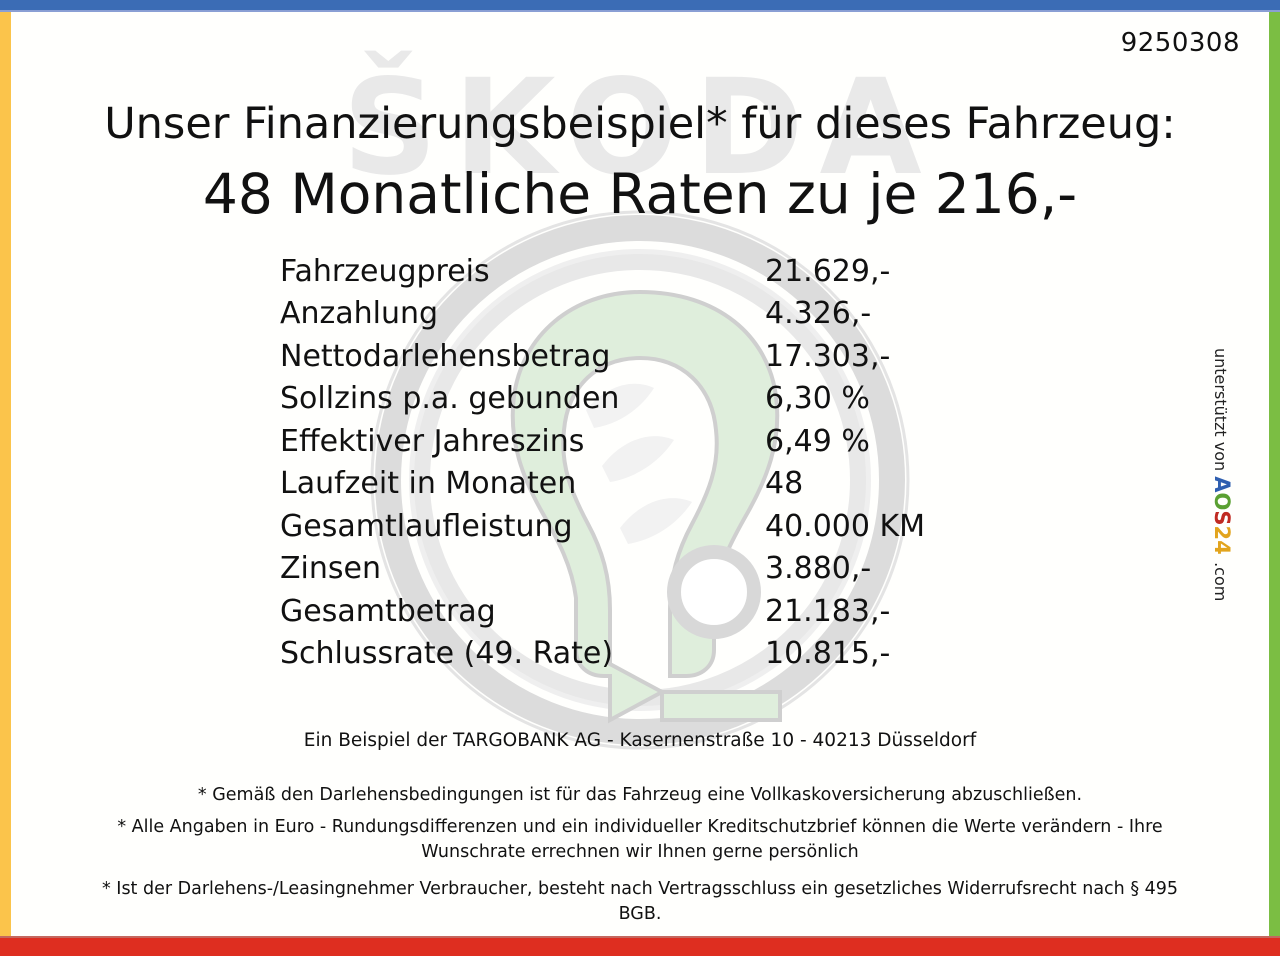 This screenshot has width=1280, height=956. What do you see at coordinates (630, 441) in the screenshot?
I see `table-row: Effektiver Jahreszins 6,49 %` at bounding box center [630, 441].